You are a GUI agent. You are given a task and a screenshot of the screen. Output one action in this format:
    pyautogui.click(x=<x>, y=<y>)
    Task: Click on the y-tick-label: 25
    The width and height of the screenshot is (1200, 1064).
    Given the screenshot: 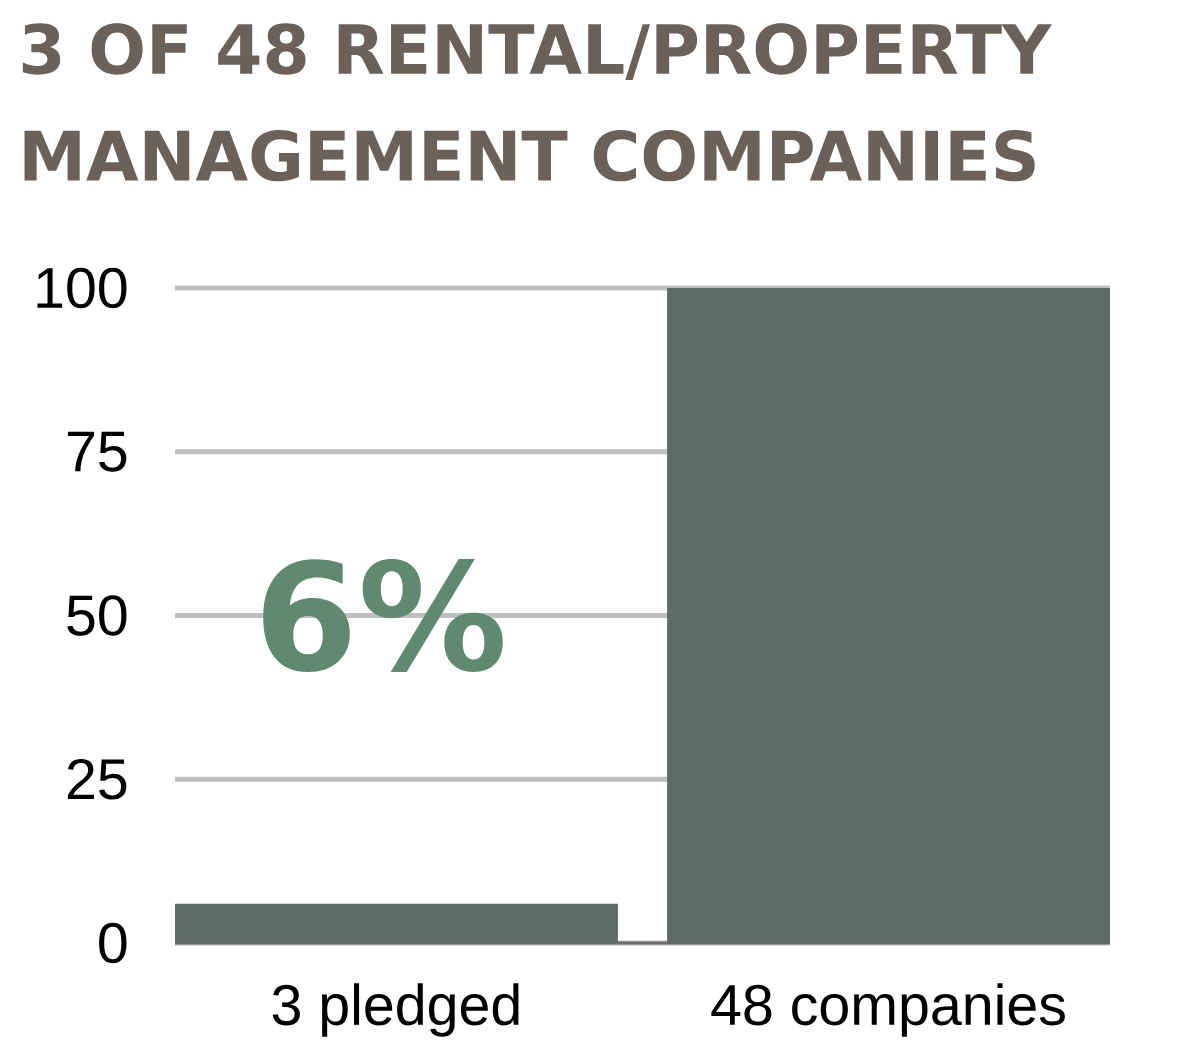 What is the action you would take?
    pyautogui.click(x=97, y=779)
    